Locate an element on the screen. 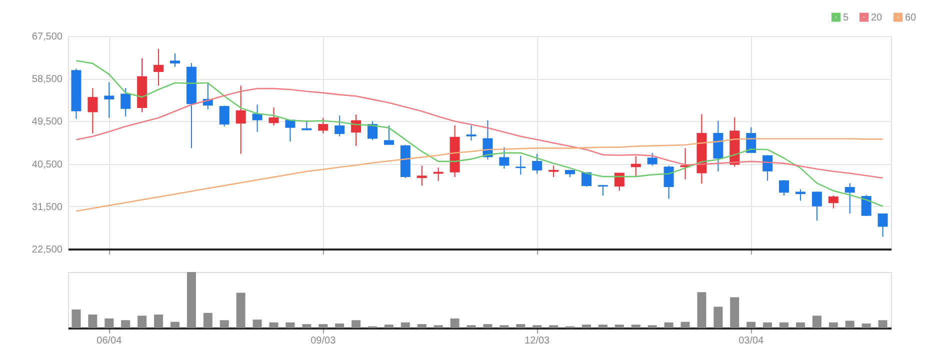 The image size is (940, 360). x-tick-label: 09/03 is located at coordinates (323, 341).